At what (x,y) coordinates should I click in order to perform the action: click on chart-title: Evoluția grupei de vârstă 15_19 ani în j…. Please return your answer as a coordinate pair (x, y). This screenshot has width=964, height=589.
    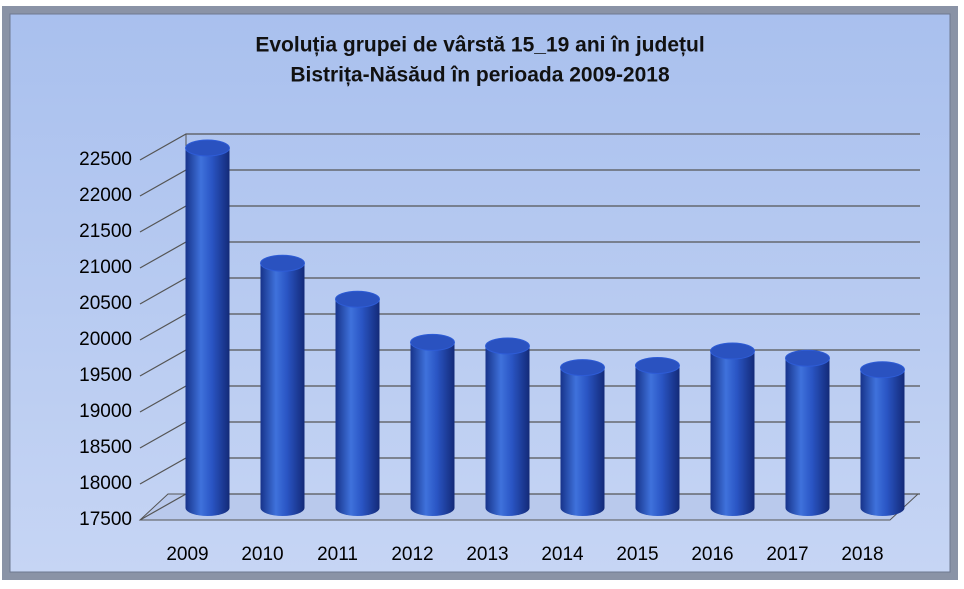
    Looking at the image, I should click on (479, 45).